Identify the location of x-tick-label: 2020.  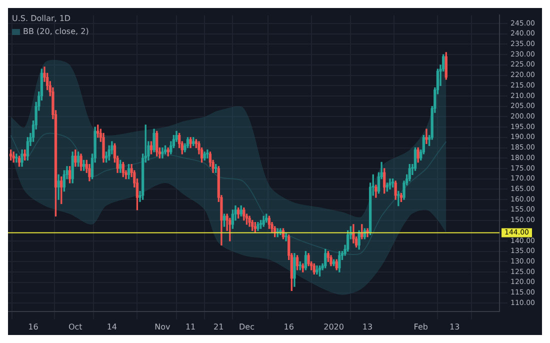
(334, 327).